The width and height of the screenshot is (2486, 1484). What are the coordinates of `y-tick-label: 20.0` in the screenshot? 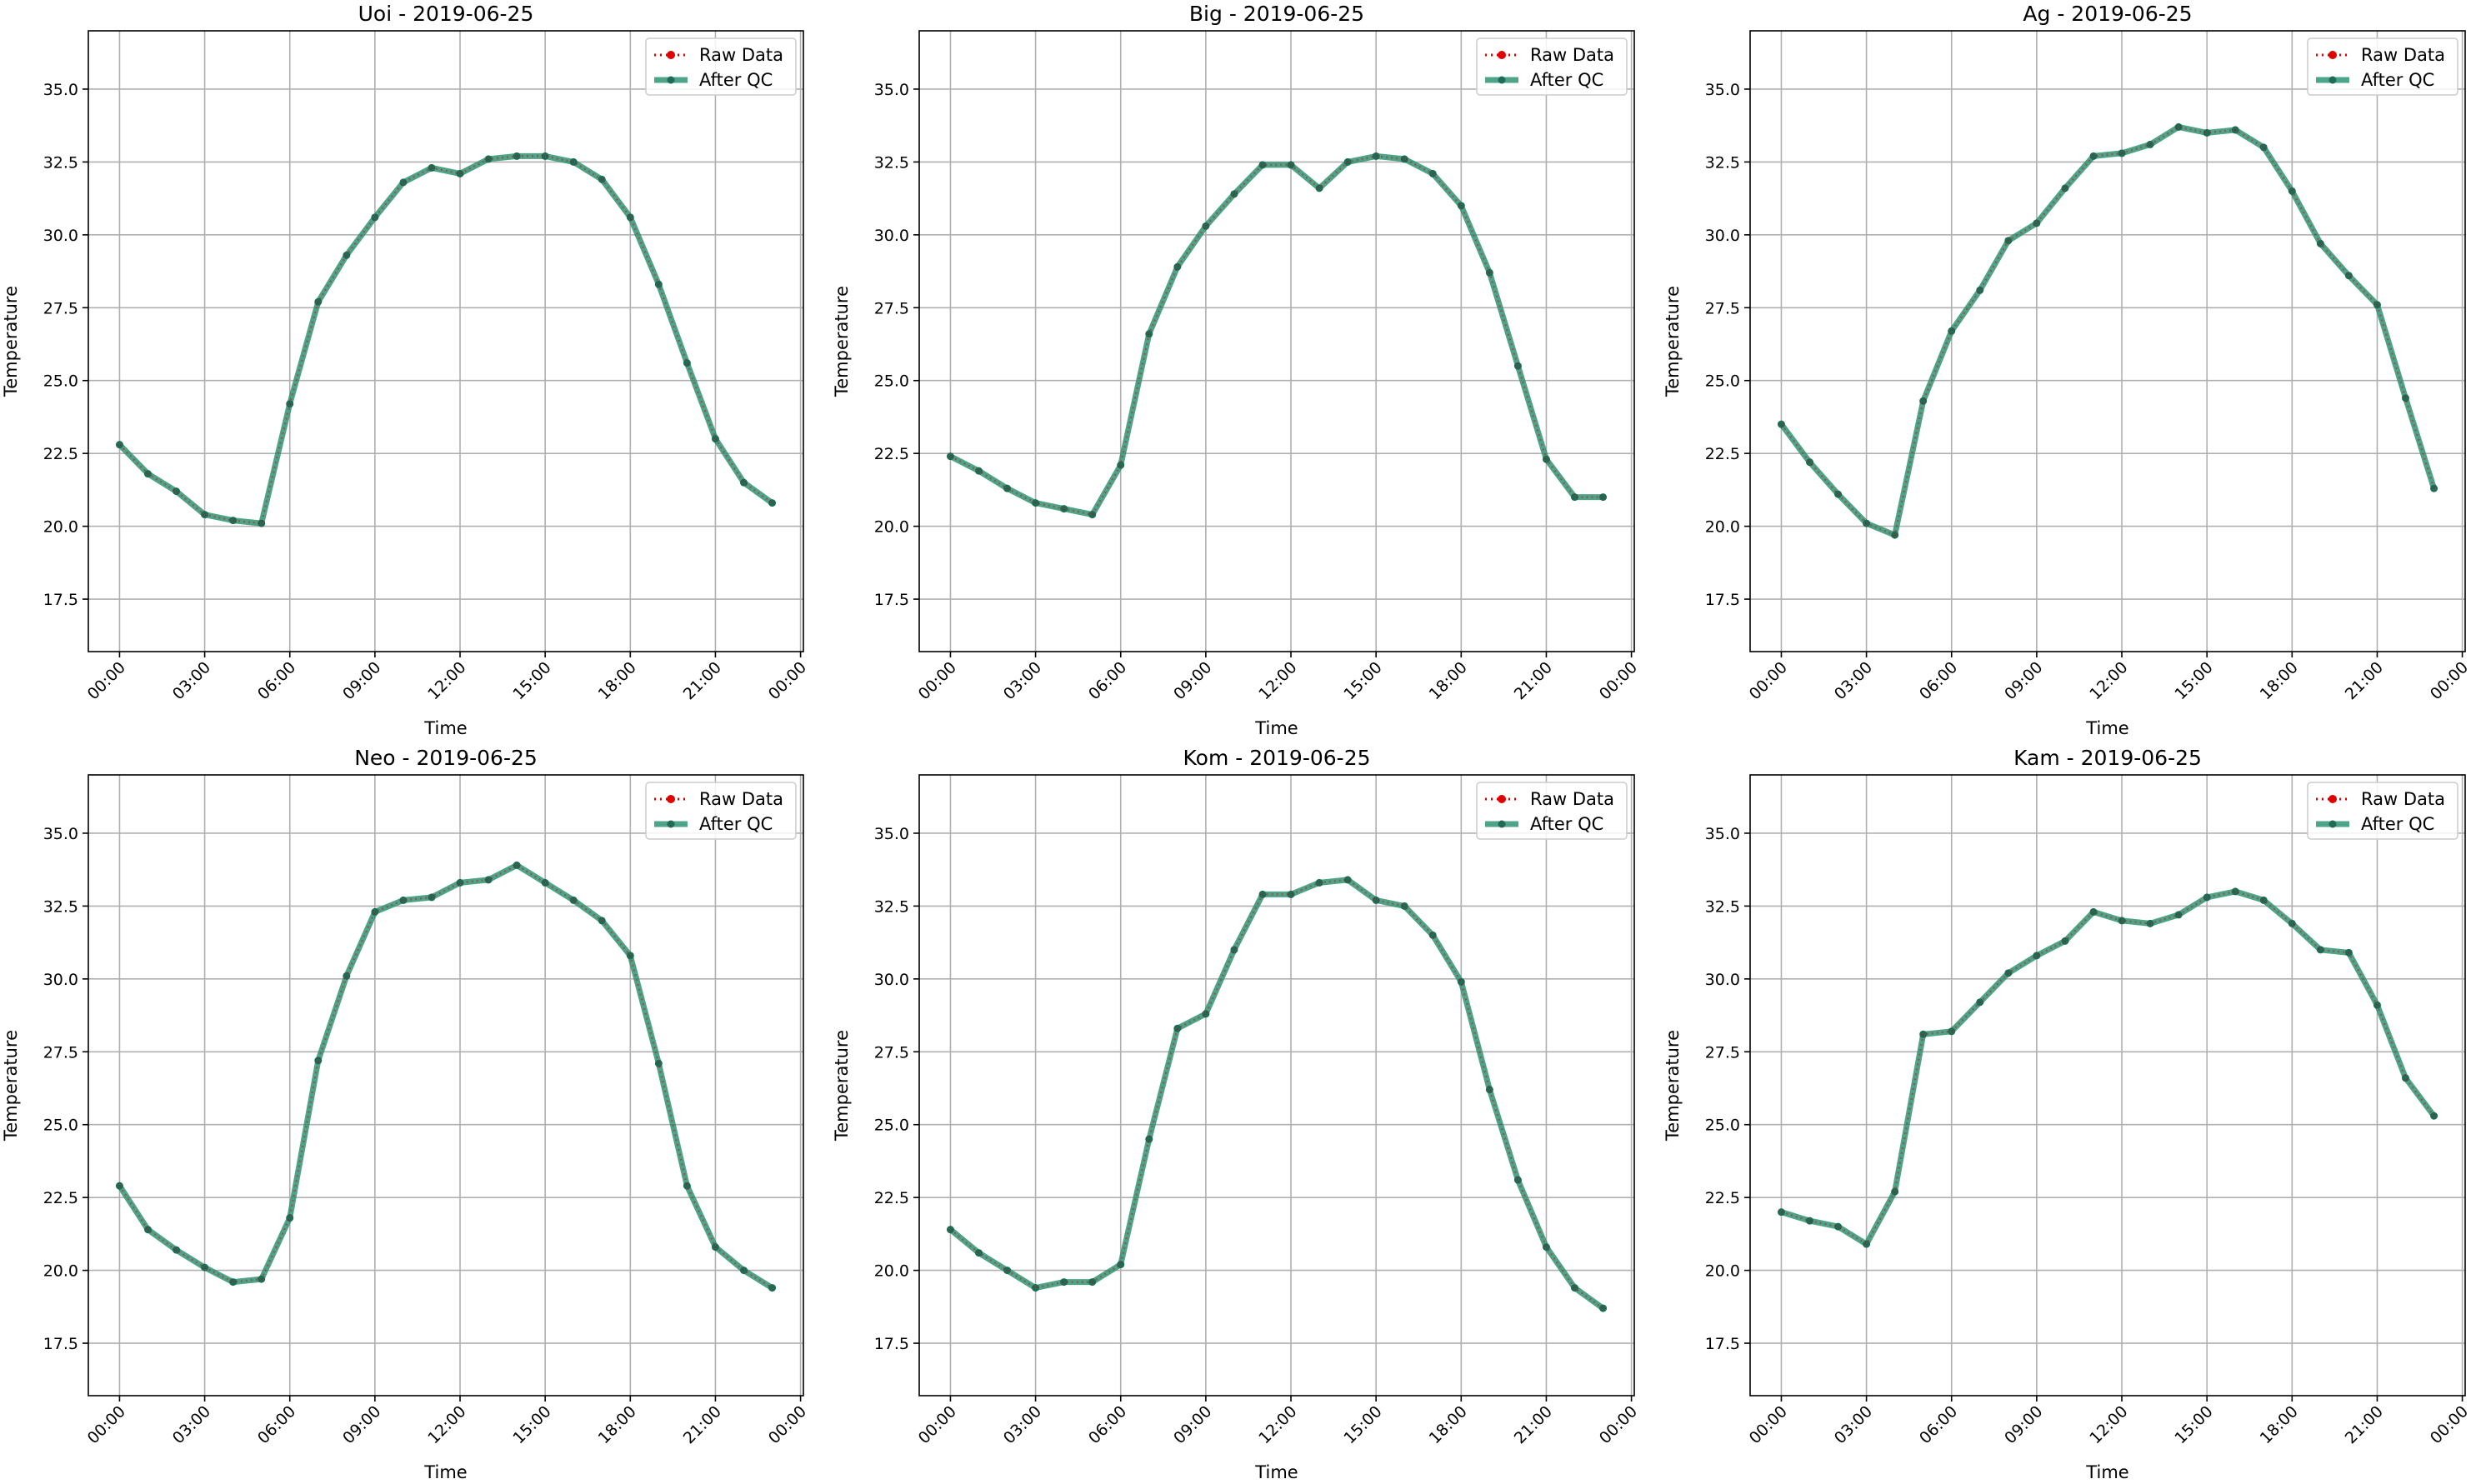 It's located at (60, 1271).